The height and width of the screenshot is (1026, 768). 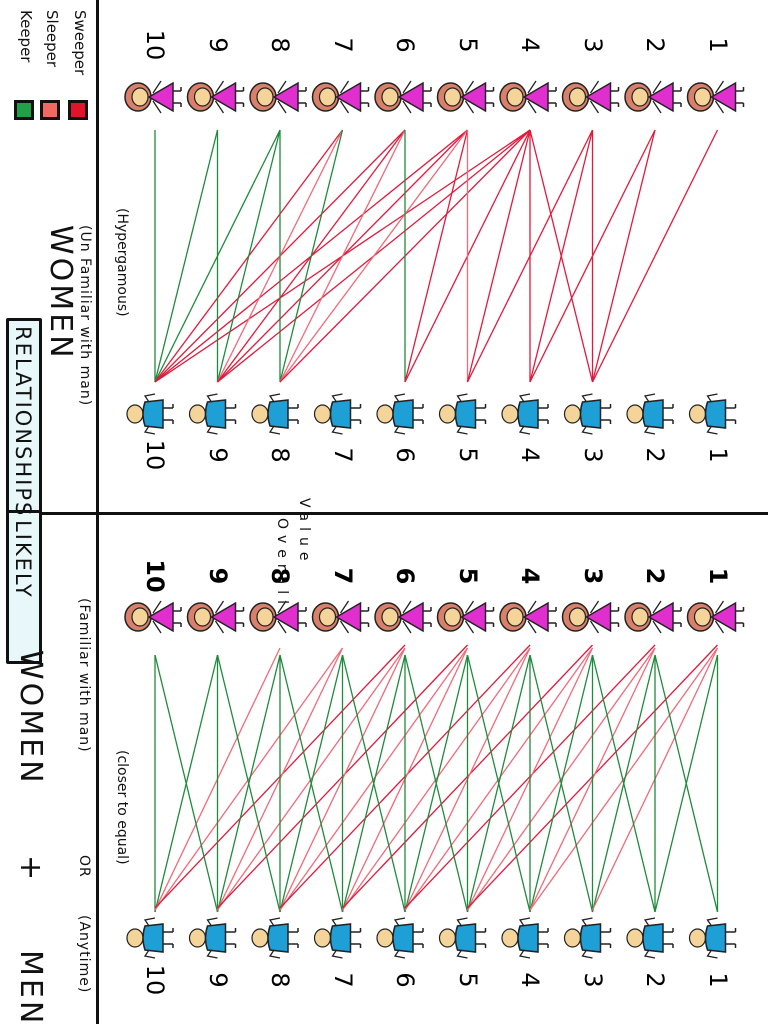 I want to click on woman-rank-label: 10, so click(x=155, y=576).